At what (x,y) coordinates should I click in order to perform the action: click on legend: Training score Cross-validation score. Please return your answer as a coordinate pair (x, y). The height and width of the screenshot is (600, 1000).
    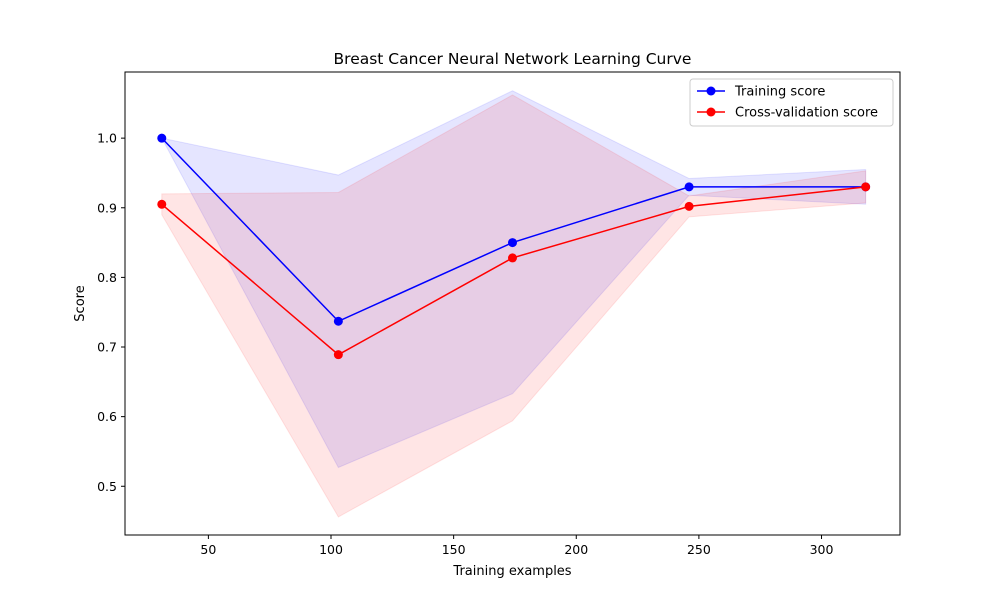
    Looking at the image, I should click on (791, 102).